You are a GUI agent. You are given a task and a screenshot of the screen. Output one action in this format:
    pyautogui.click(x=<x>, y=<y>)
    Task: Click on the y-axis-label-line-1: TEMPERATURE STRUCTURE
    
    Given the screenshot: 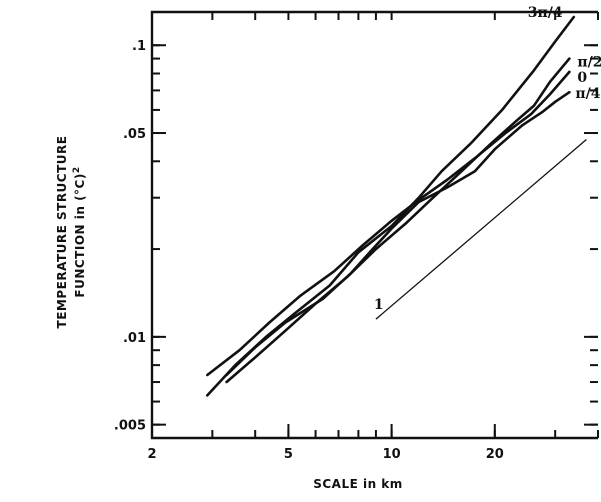 What is the action you would take?
    pyautogui.click(x=62, y=232)
    